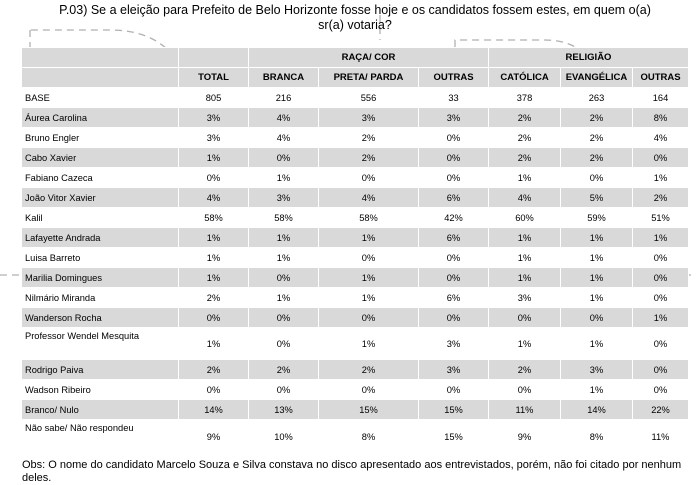 The height and width of the screenshot is (485, 696). What do you see at coordinates (100, 97) in the screenshot?
I see `row-label: BASE` at bounding box center [100, 97].